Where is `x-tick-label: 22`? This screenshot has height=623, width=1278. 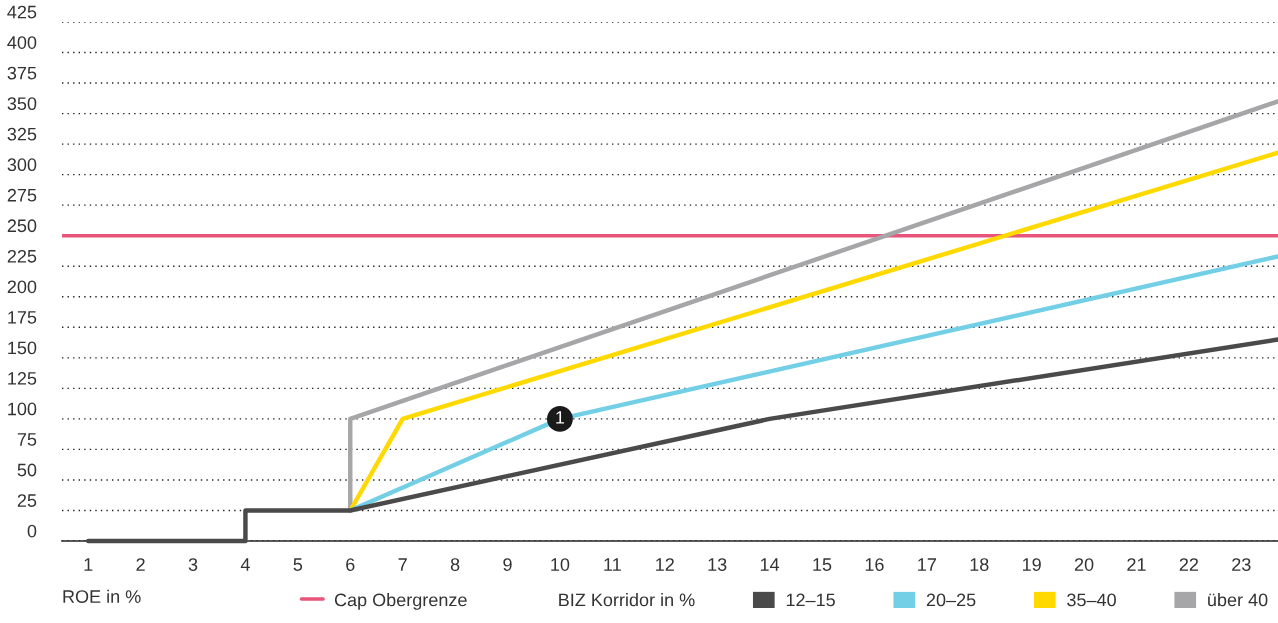 x-tick-label: 22 is located at coordinates (1189, 564).